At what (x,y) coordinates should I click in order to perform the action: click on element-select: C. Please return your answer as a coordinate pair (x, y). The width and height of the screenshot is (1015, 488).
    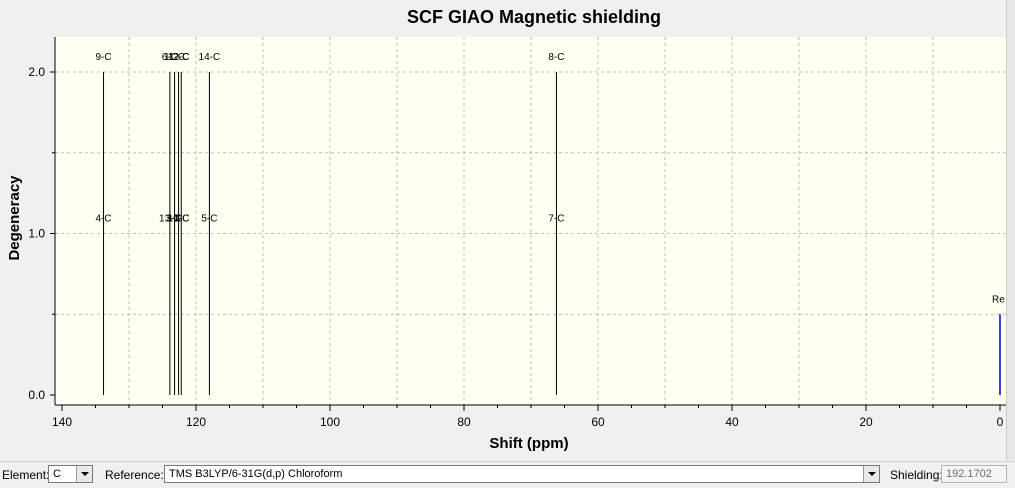
    Looking at the image, I should click on (70, 474).